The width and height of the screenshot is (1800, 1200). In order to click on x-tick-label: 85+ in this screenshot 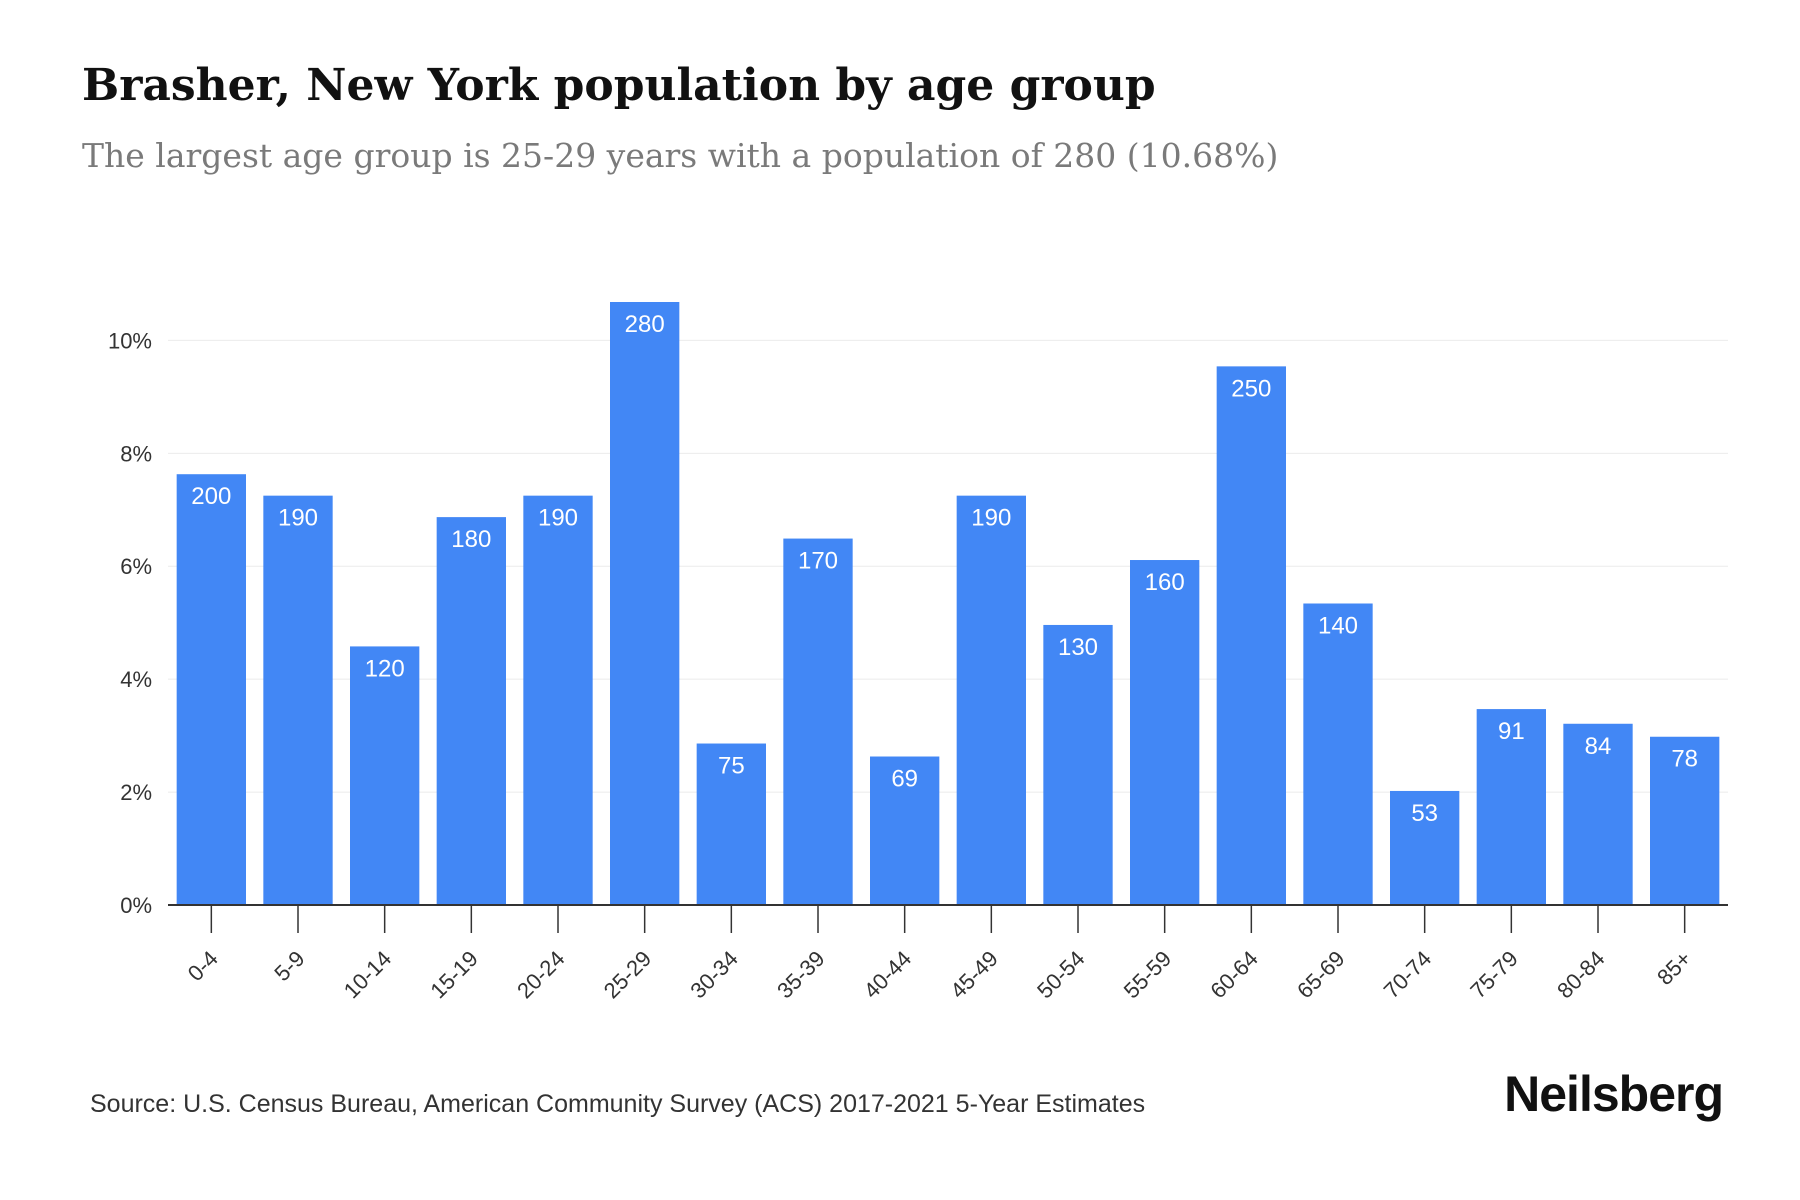, I will do `click(1674, 968)`.